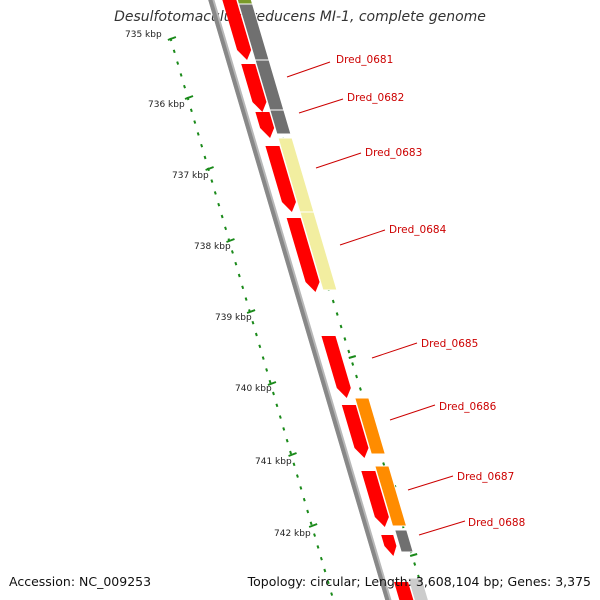 The height and width of the screenshot is (600, 600). I want to click on gene-label: Dred_0687, so click(485, 477).